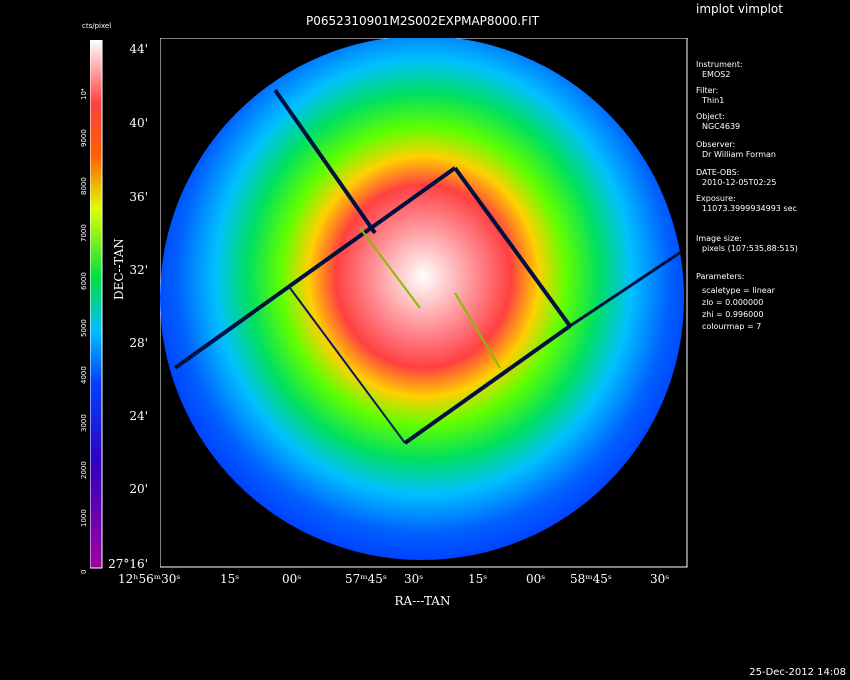  I want to click on info-exposure: Exposure: 11073.3999934993 sec, so click(746, 204).